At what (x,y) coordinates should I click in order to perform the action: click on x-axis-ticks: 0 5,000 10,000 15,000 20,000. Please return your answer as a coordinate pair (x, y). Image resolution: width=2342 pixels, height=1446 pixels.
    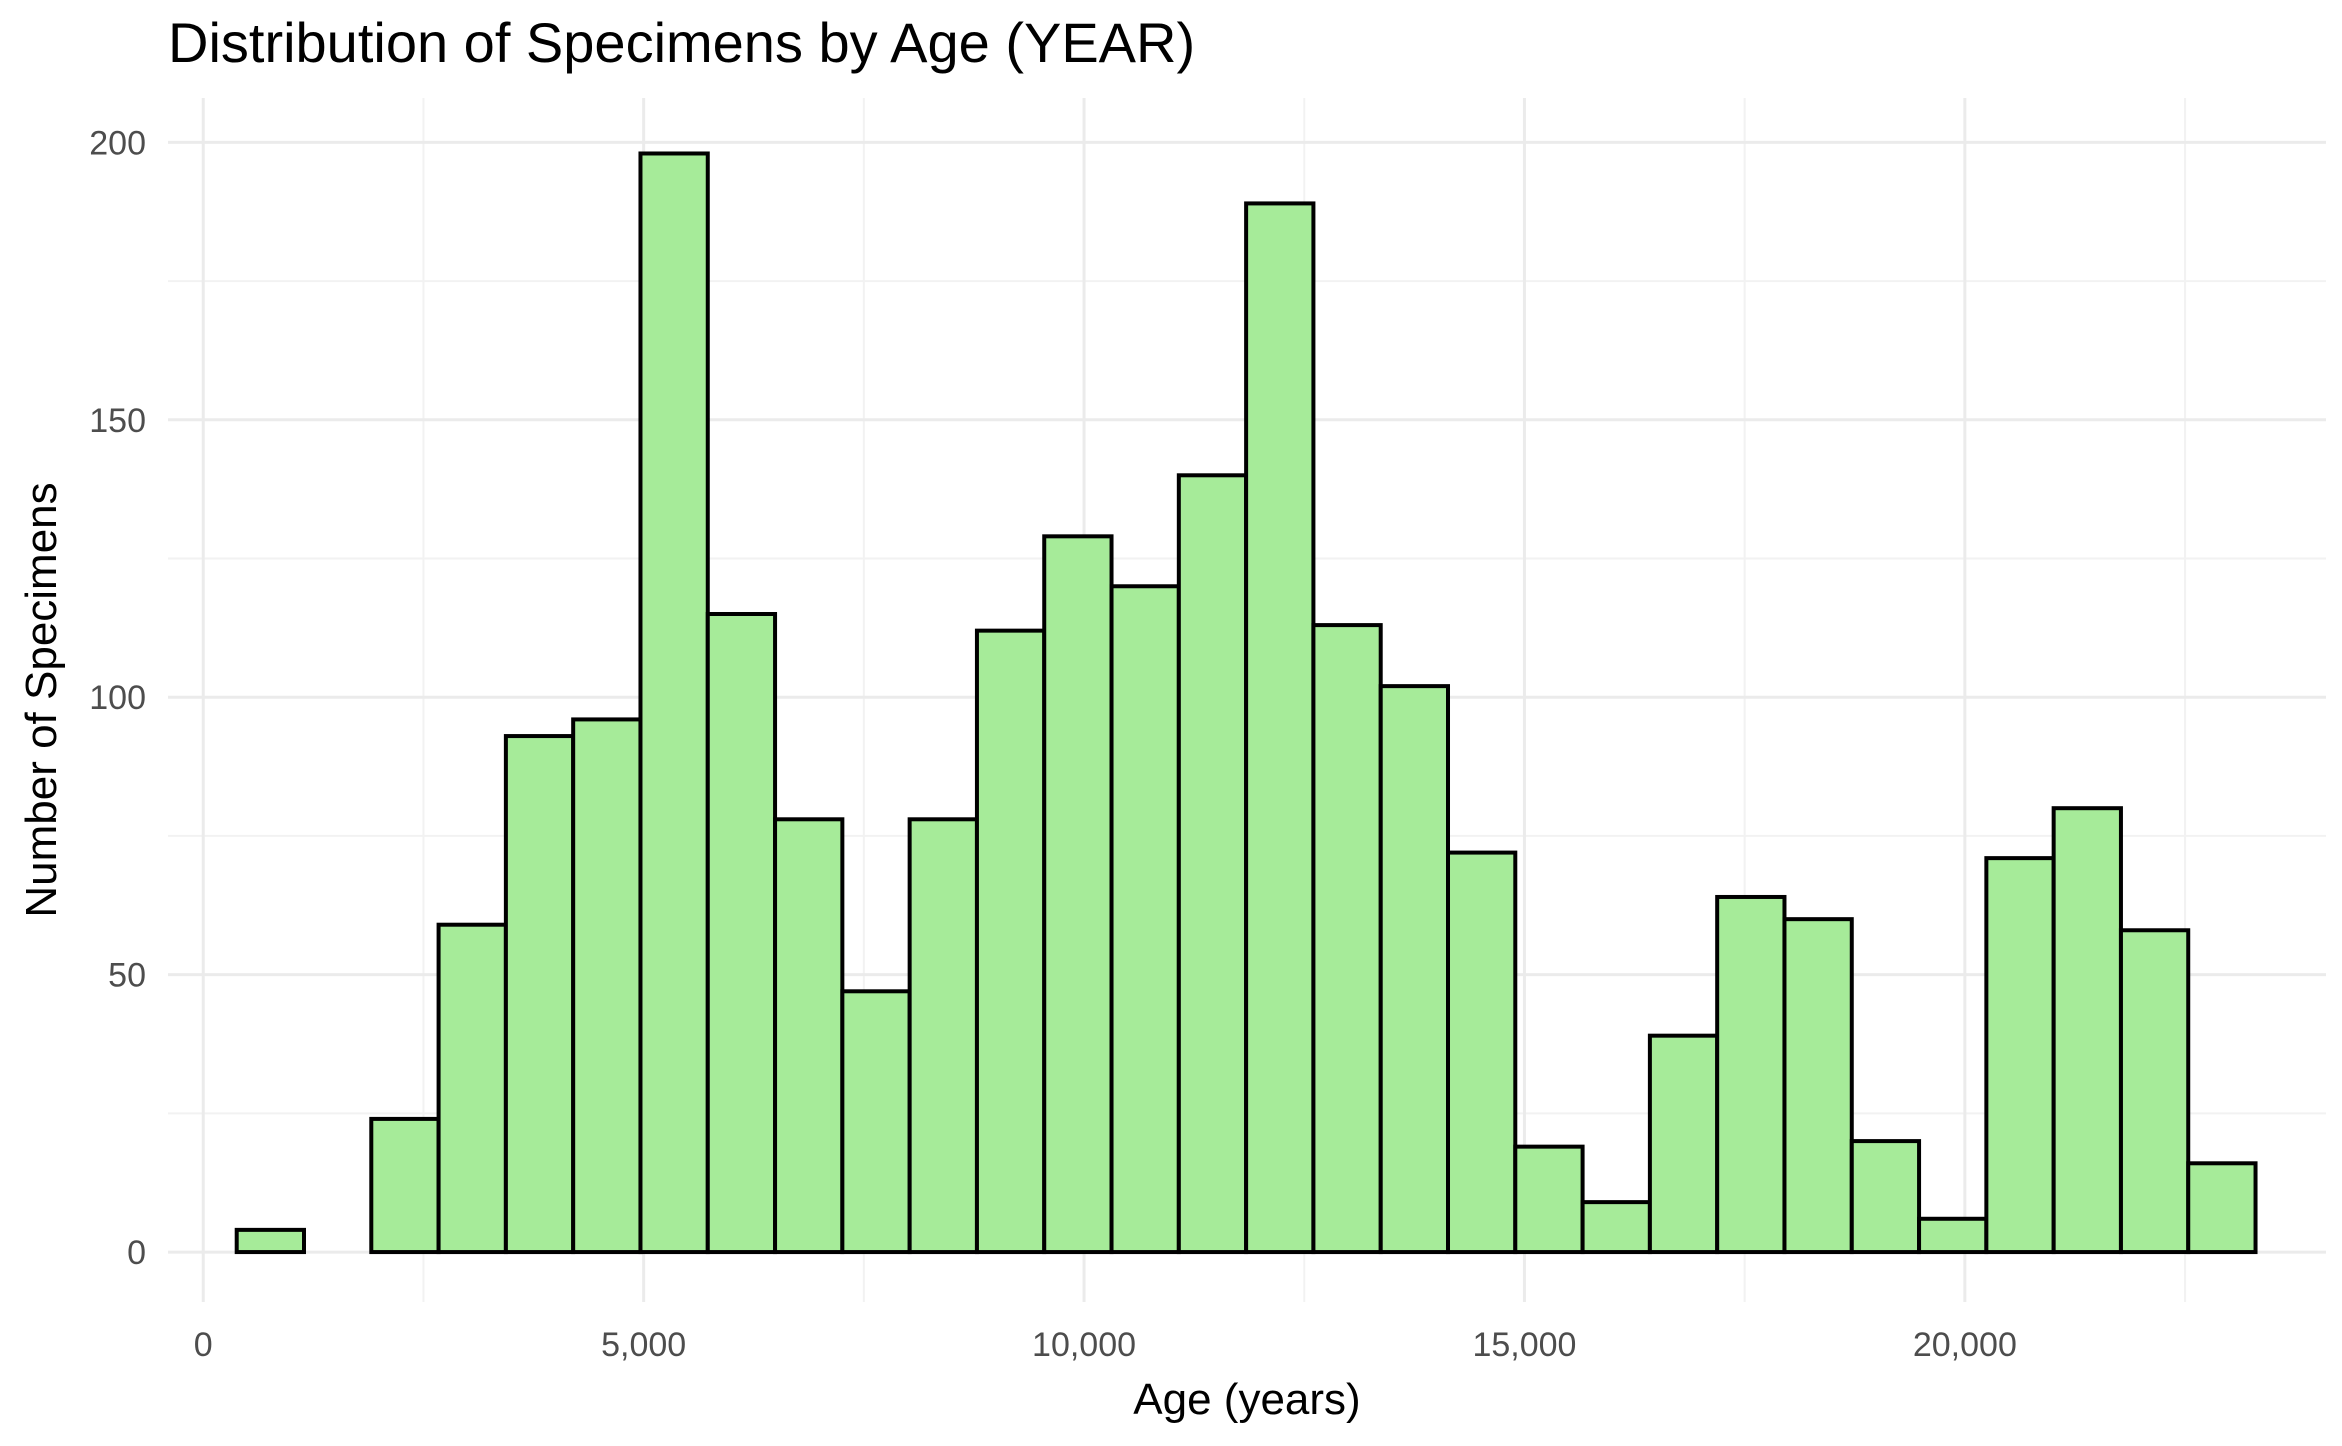
    Looking at the image, I should click on (1105, 1345).